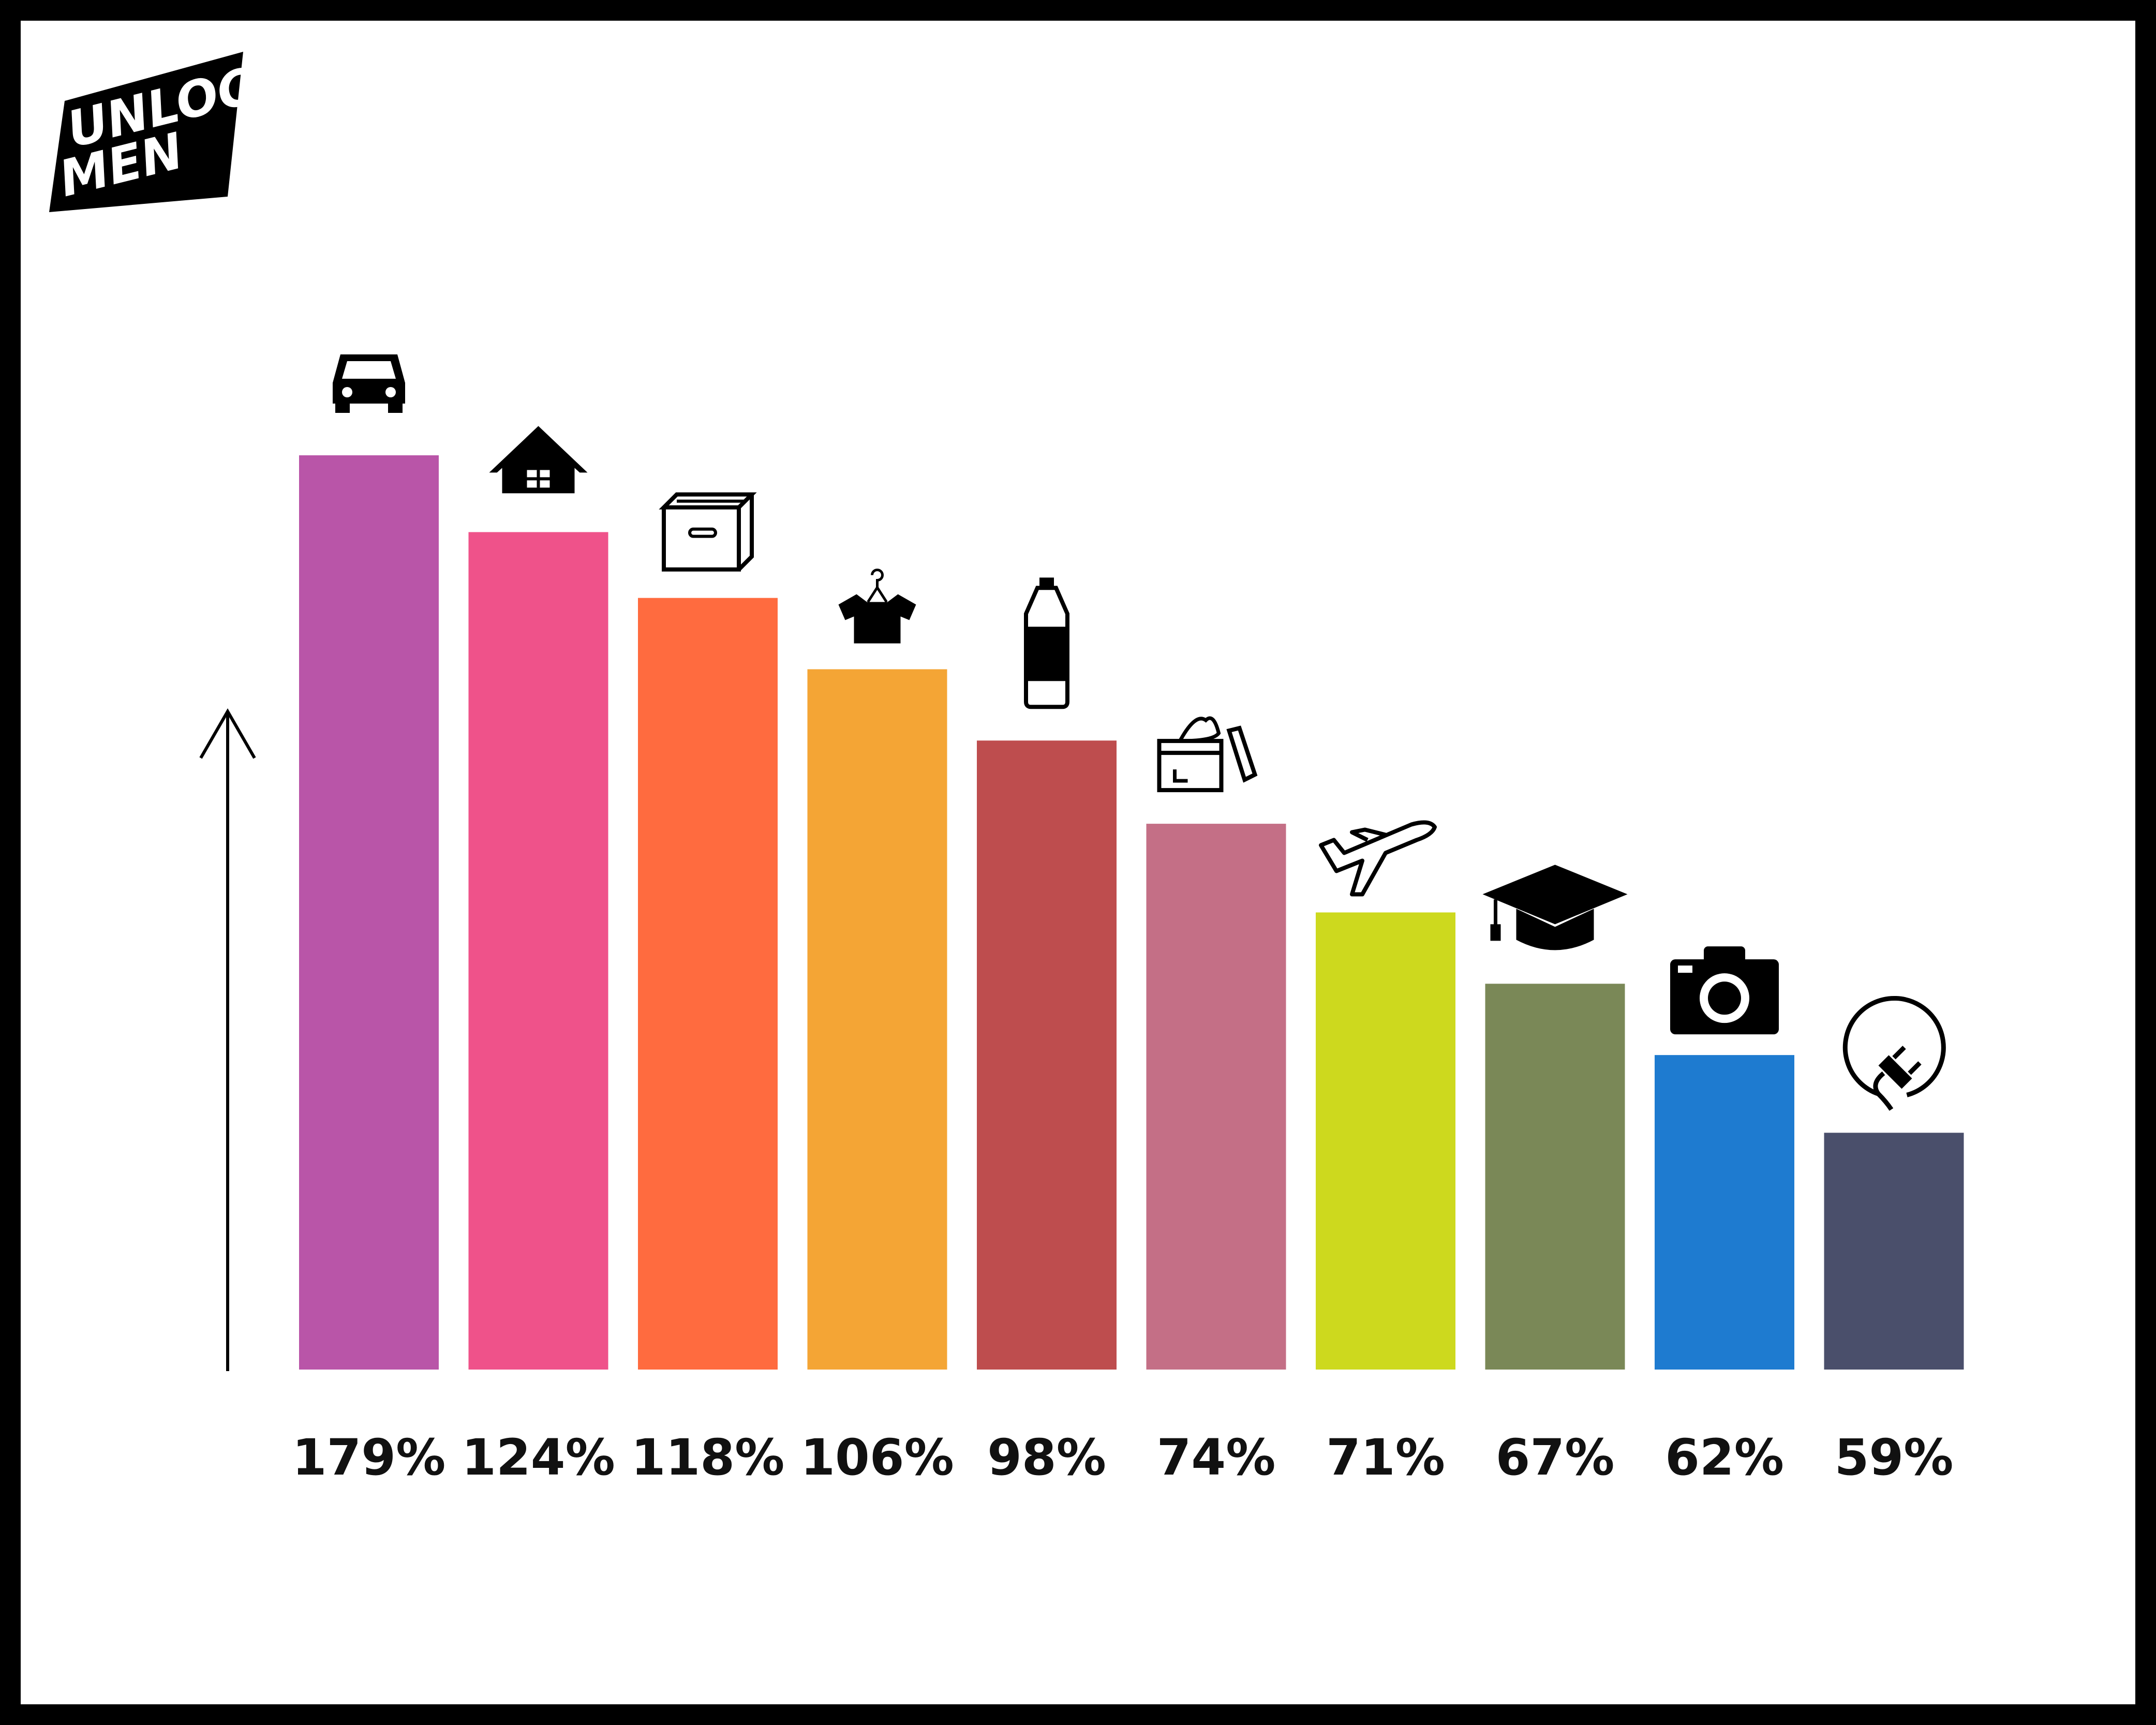  I want to click on house-icon, so click(538, 460).